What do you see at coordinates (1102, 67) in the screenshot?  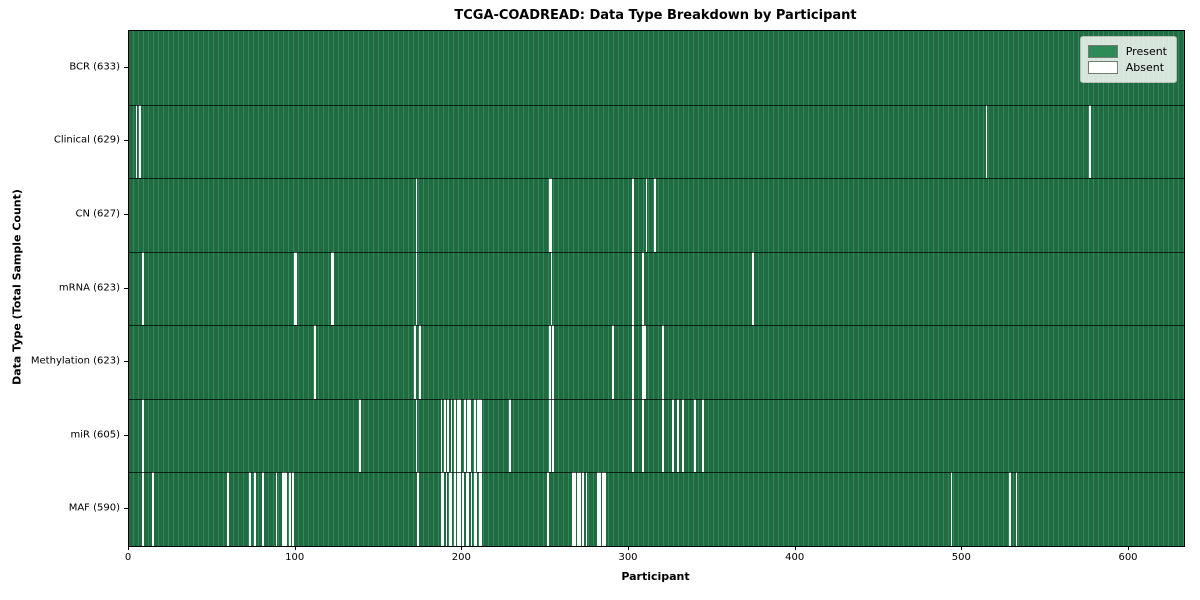 I see `absent-swatch-icon` at bounding box center [1102, 67].